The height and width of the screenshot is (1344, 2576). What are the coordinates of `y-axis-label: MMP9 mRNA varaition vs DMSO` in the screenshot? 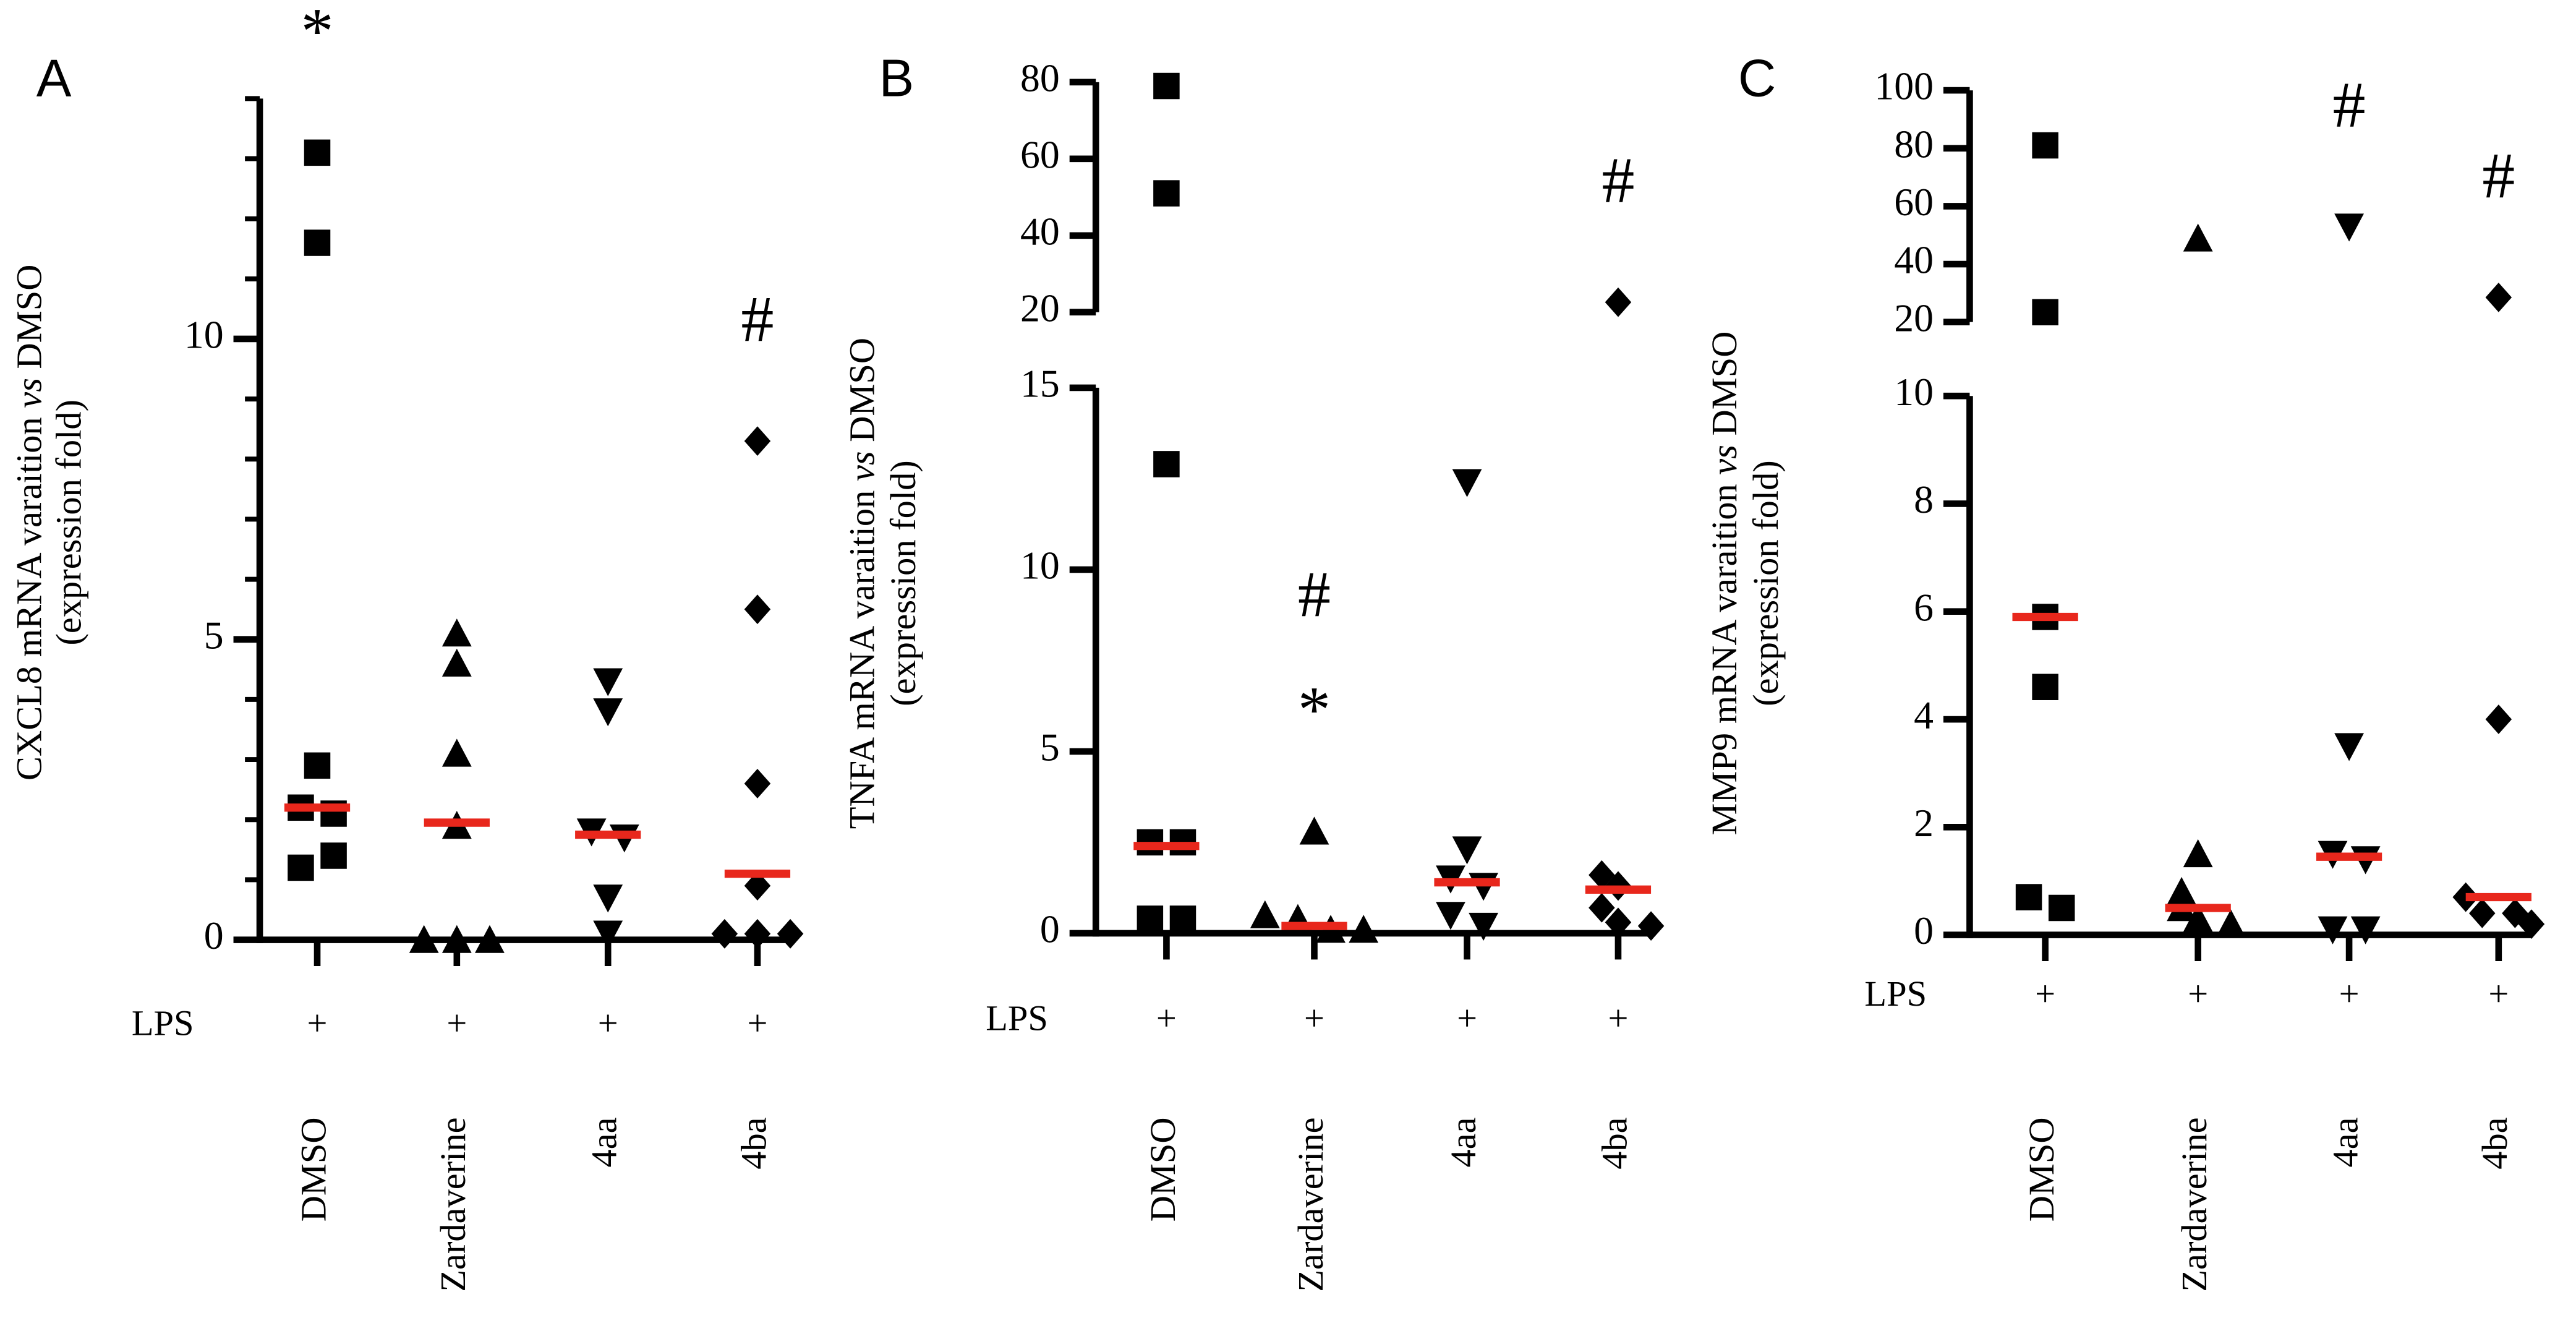 It's located at (1724, 584).